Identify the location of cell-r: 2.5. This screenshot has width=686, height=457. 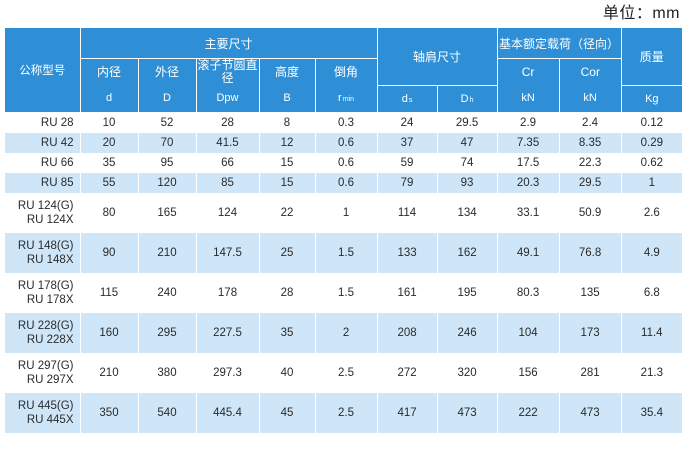
(346, 372).